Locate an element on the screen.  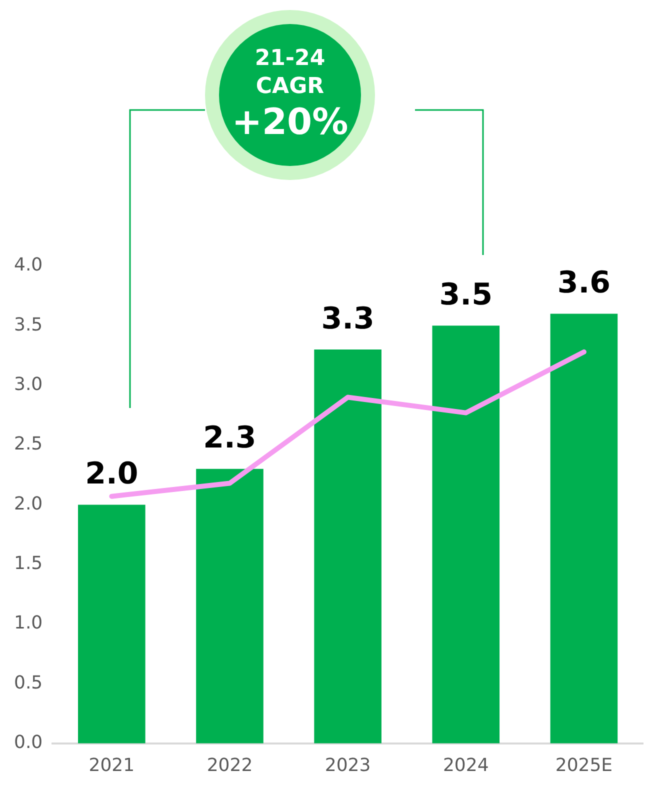
data-label: 2.0 is located at coordinates (111, 474).